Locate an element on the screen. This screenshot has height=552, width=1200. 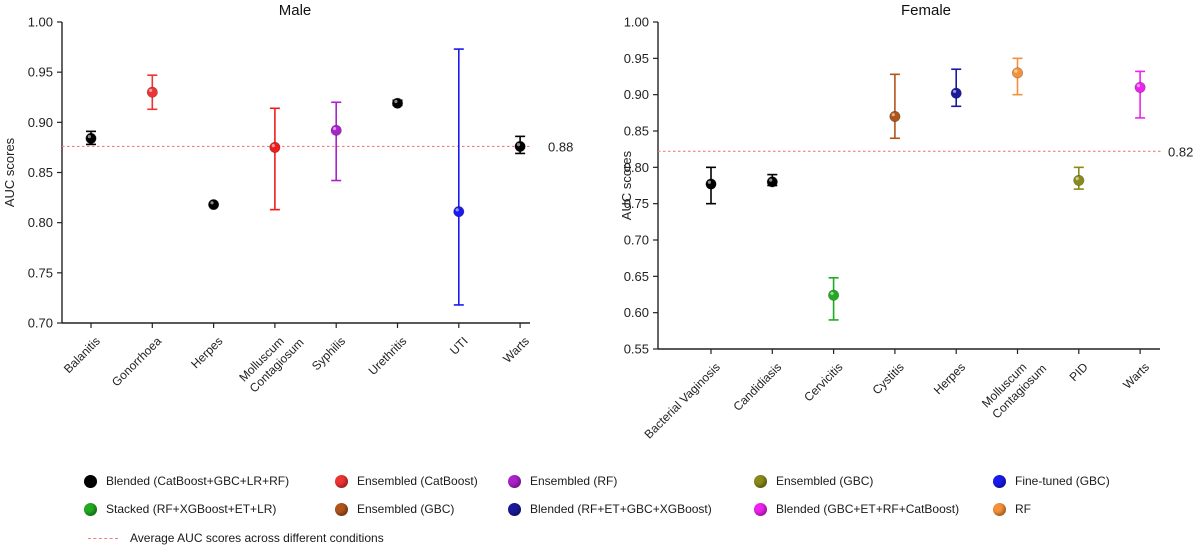
x-tick-label: Candidiasis is located at coordinates (757, 387).